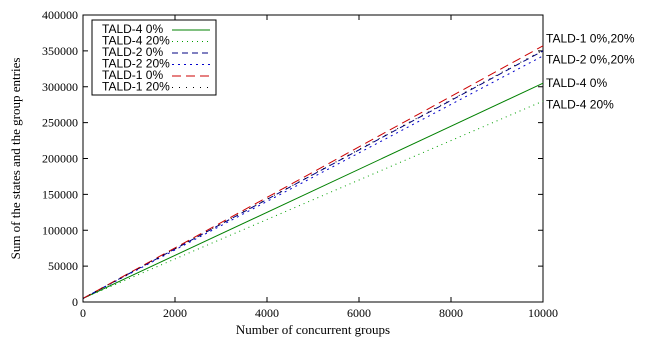 The width and height of the screenshot is (648, 340). Describe the element at coordinates (132, 29) in the screenshot. I see `legend-entry-label: TALD-4 0%` at that location.